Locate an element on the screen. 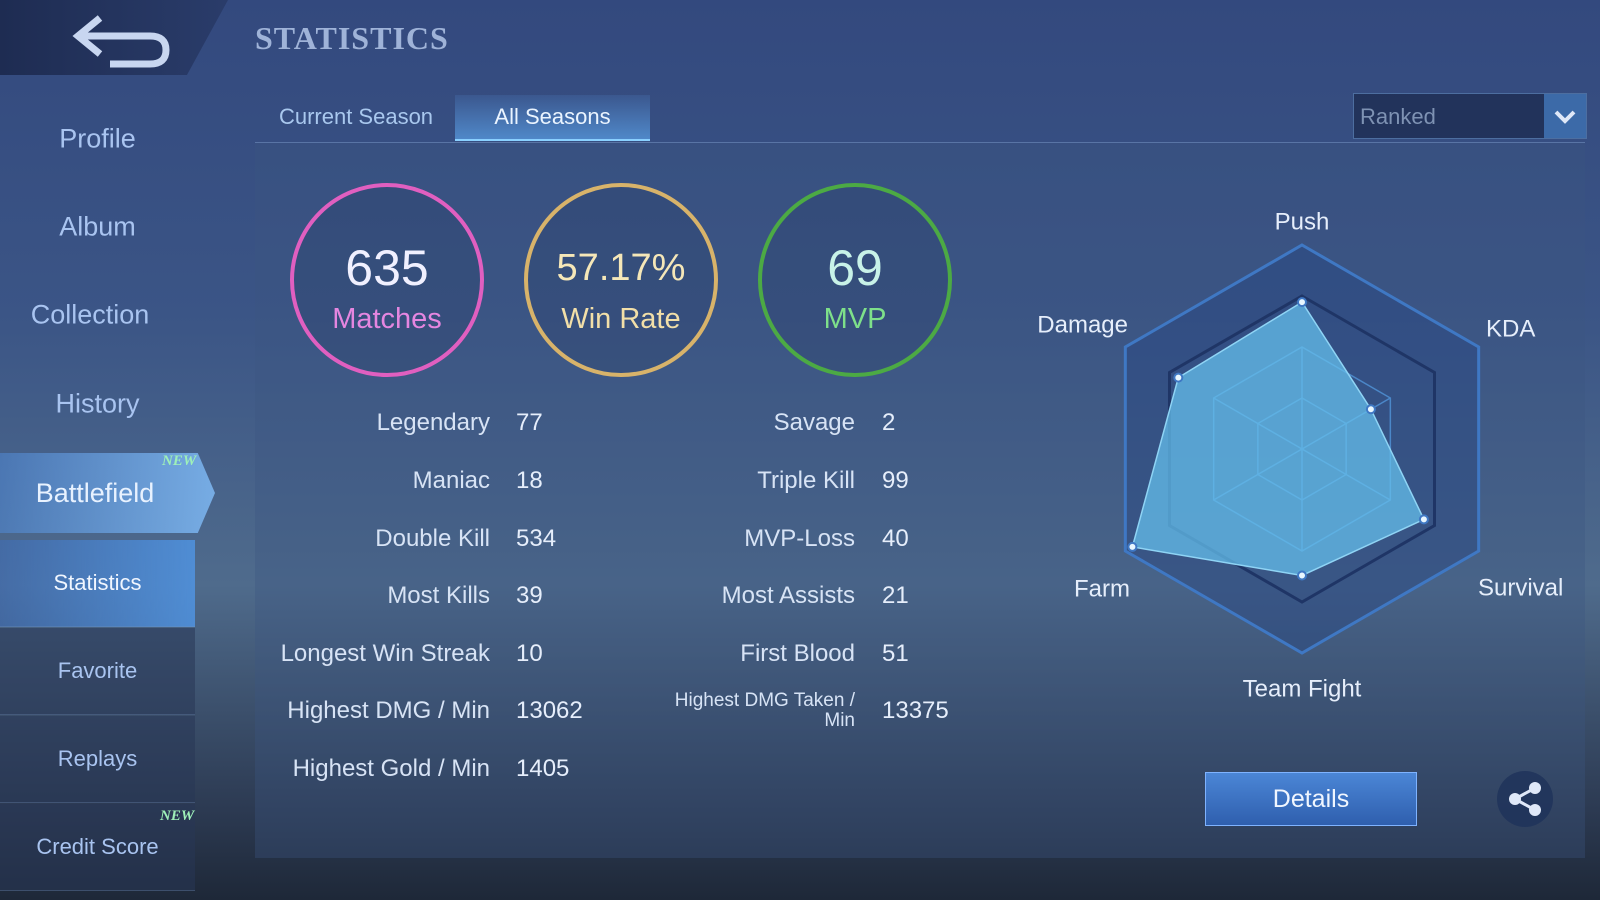 Image resolution: width=1600 pixels, height=900 pixels. back-icon is located at coordinates (121, 41).